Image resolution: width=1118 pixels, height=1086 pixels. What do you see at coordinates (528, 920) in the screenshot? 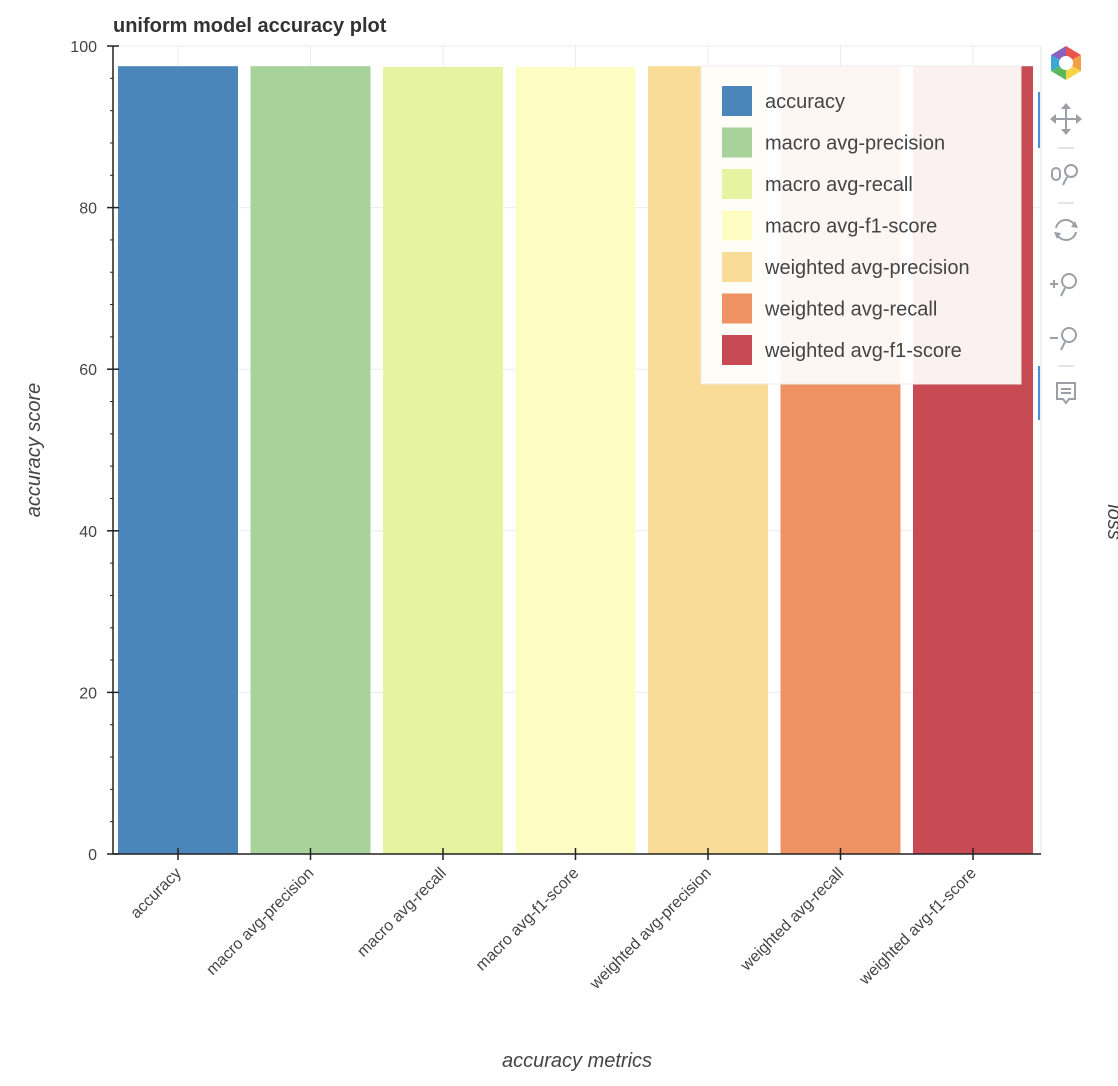
I see `x-tick-label: macro avg-f1-score` at bounding box center [528, 920].